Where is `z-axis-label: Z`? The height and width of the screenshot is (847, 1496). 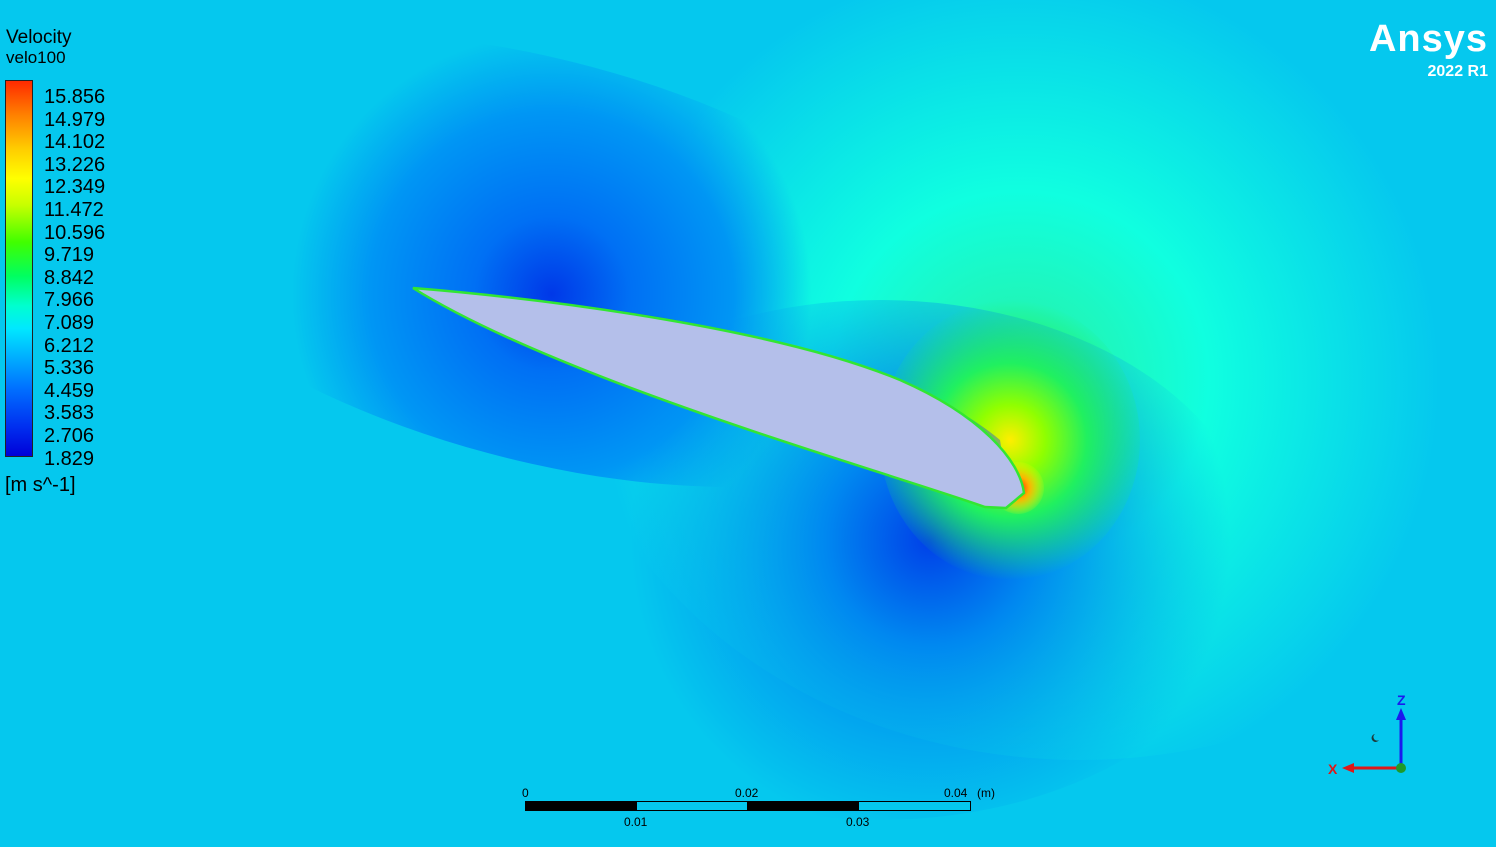
z-axis-label: Z is located at coordinates (1401, 700).